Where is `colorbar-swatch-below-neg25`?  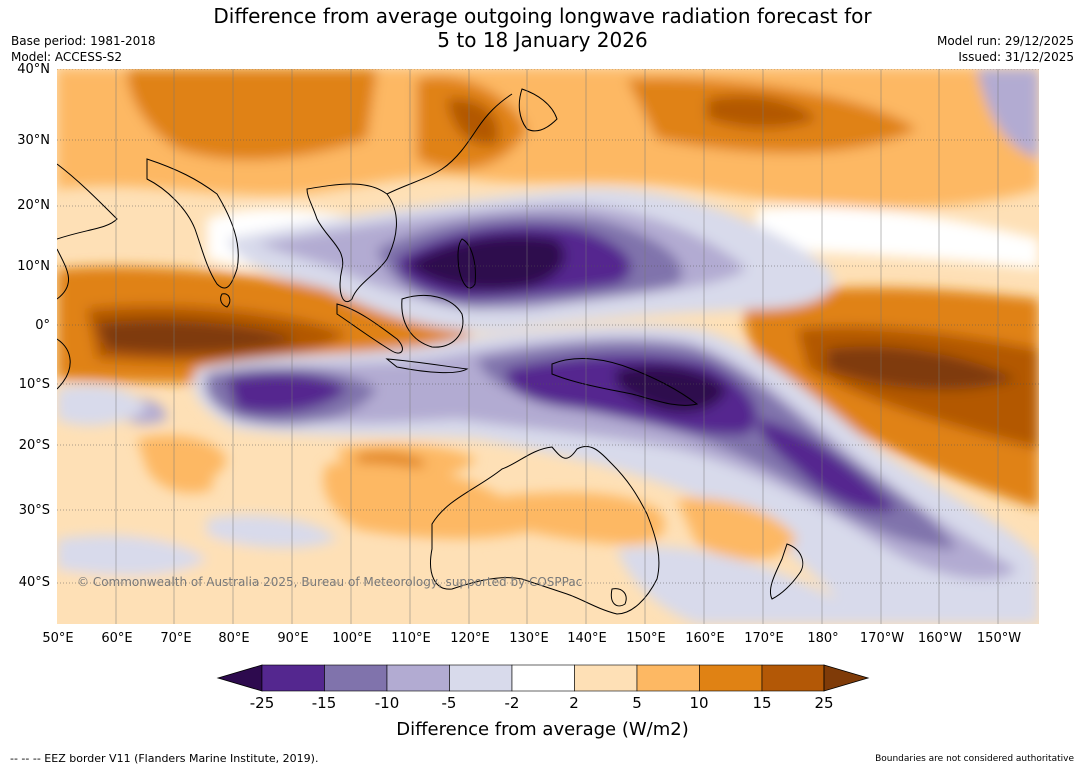 colorbar-swatch-below-neg25 is located at coordinates (239, 678).